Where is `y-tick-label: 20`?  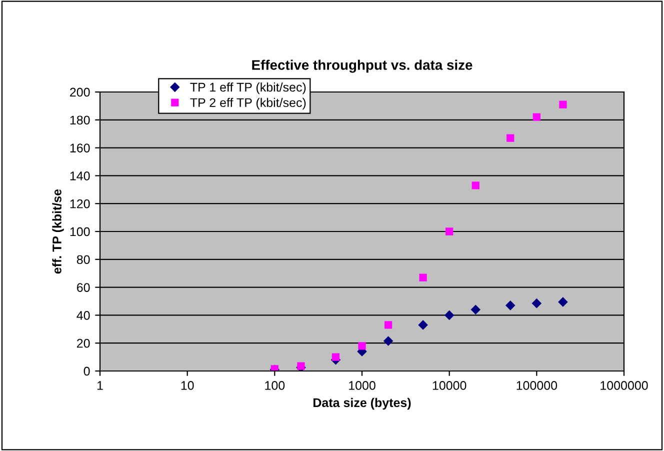
y-tick-label: 20 is located at coordinates (83, 343).